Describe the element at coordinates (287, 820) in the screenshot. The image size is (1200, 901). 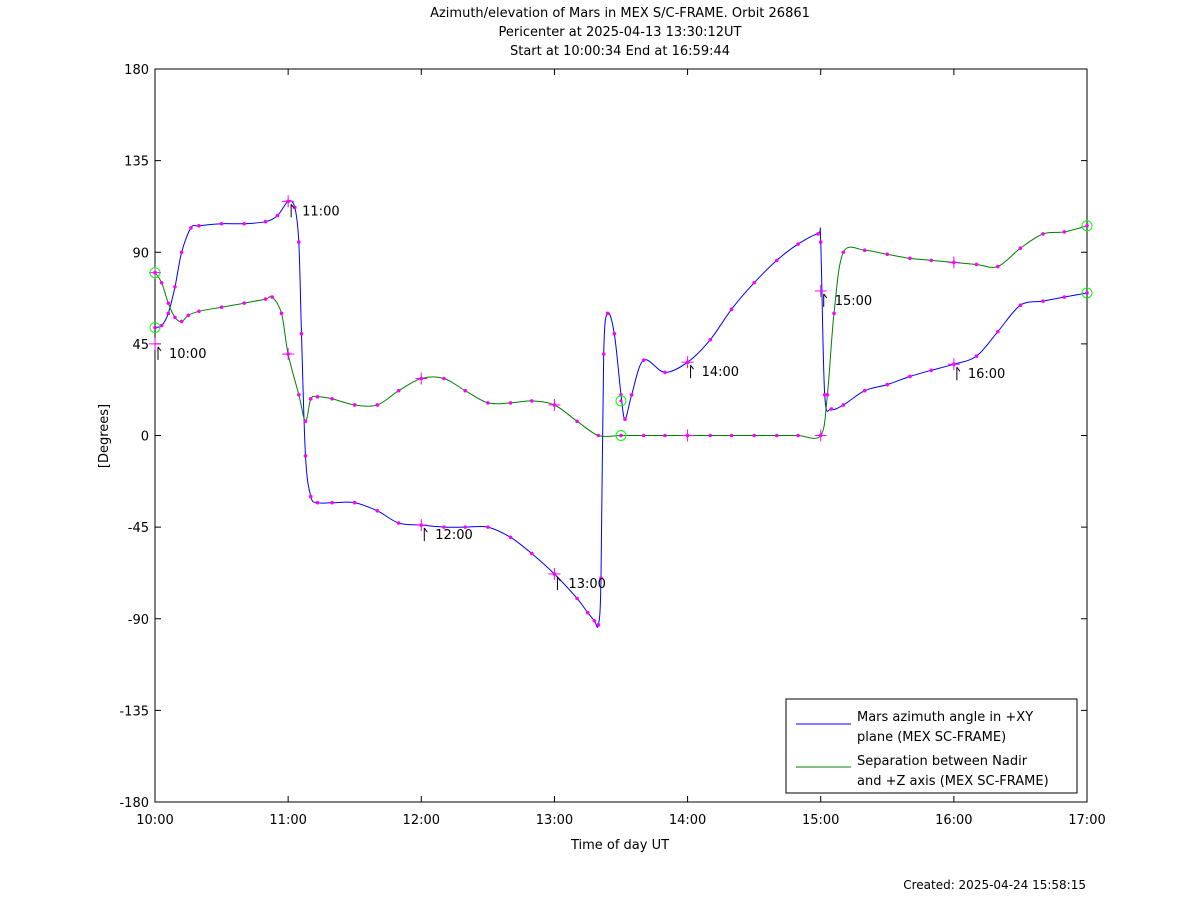
I see `x-tick-label: 11:00` at that location.